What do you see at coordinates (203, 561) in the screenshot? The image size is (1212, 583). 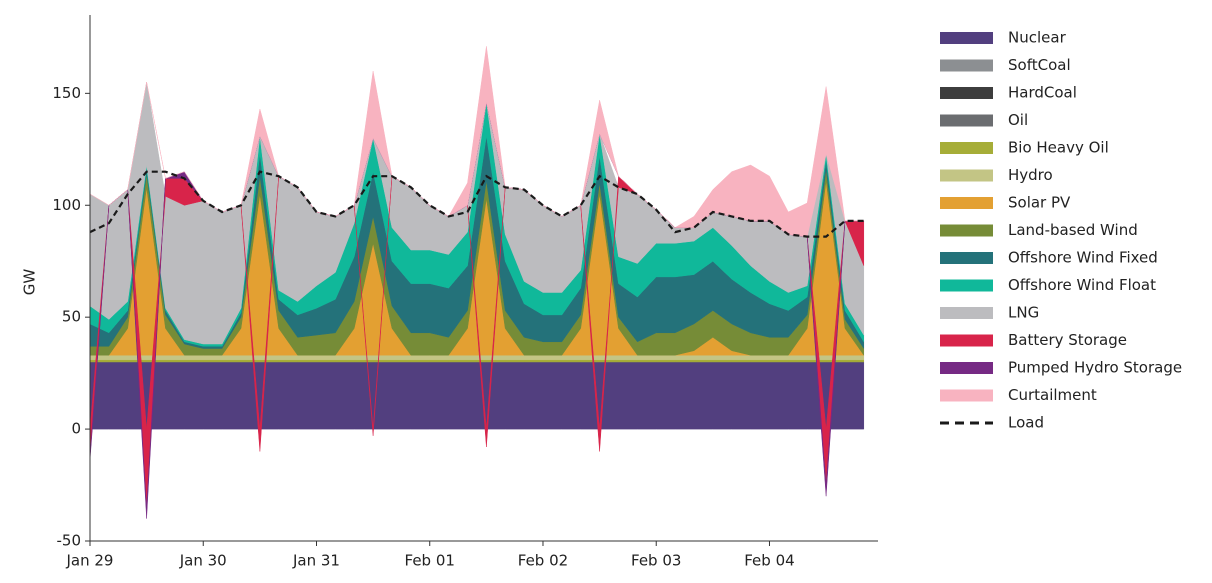 I see `x-tick-label: Jan 30` at bounding box center [203, 561].